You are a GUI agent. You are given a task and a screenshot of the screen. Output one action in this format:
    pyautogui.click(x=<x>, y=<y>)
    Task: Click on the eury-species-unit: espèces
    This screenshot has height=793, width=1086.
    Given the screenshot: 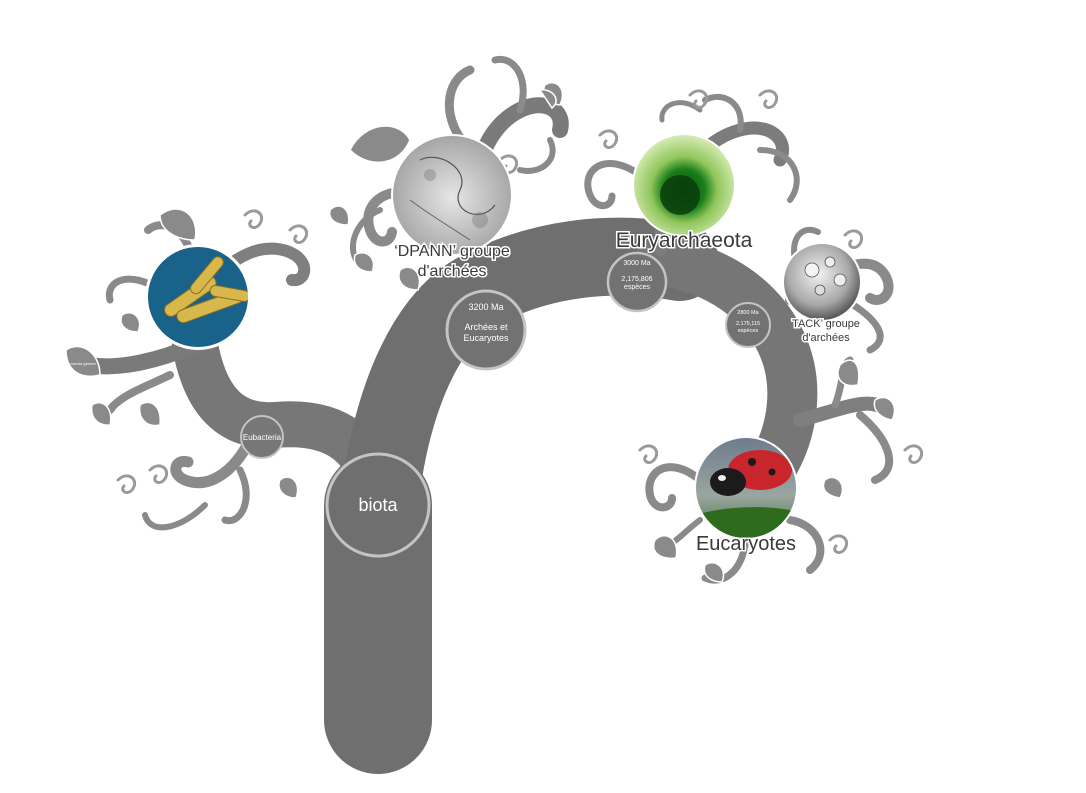 What is the action you would take?
    pyautogui.click(x=637, y=287)
    